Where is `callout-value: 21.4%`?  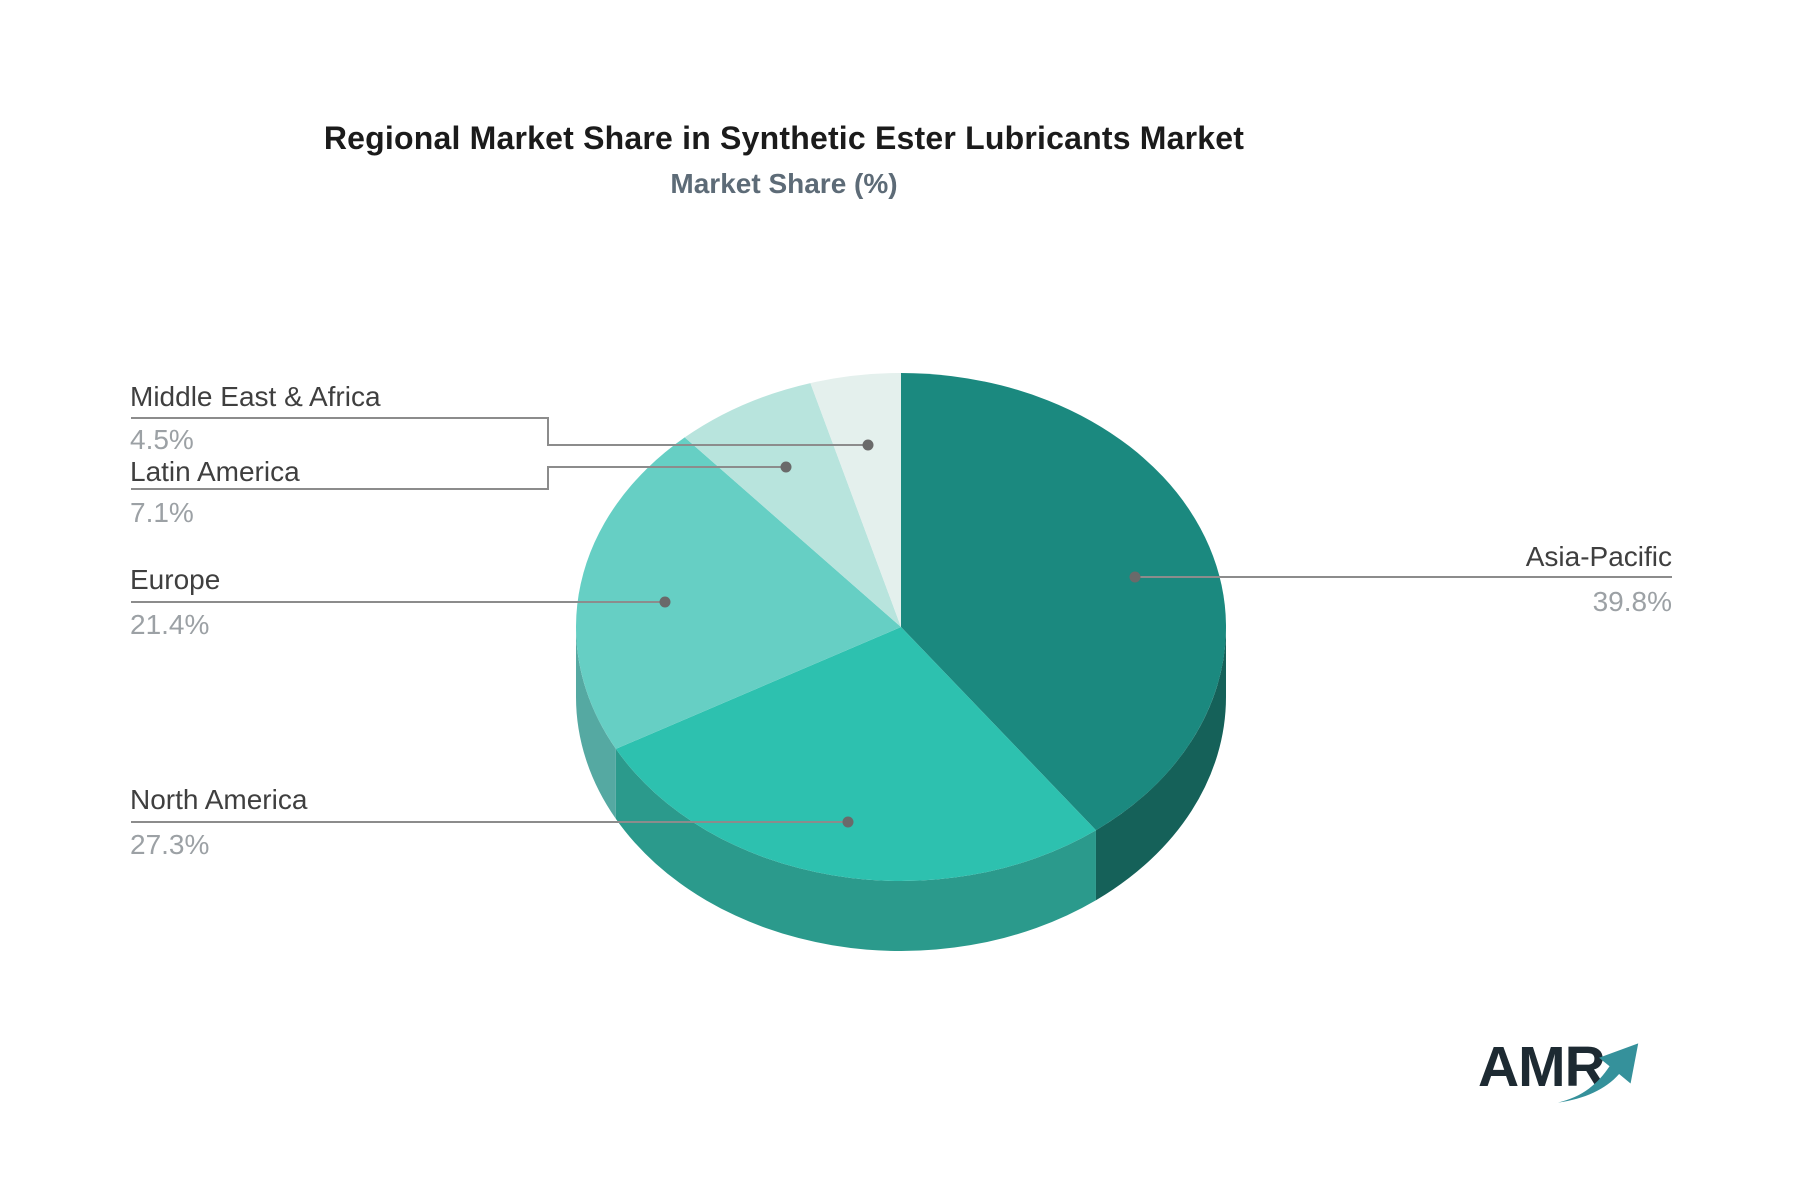
callout-value: 21.4% is located at coordinates (170, 624).